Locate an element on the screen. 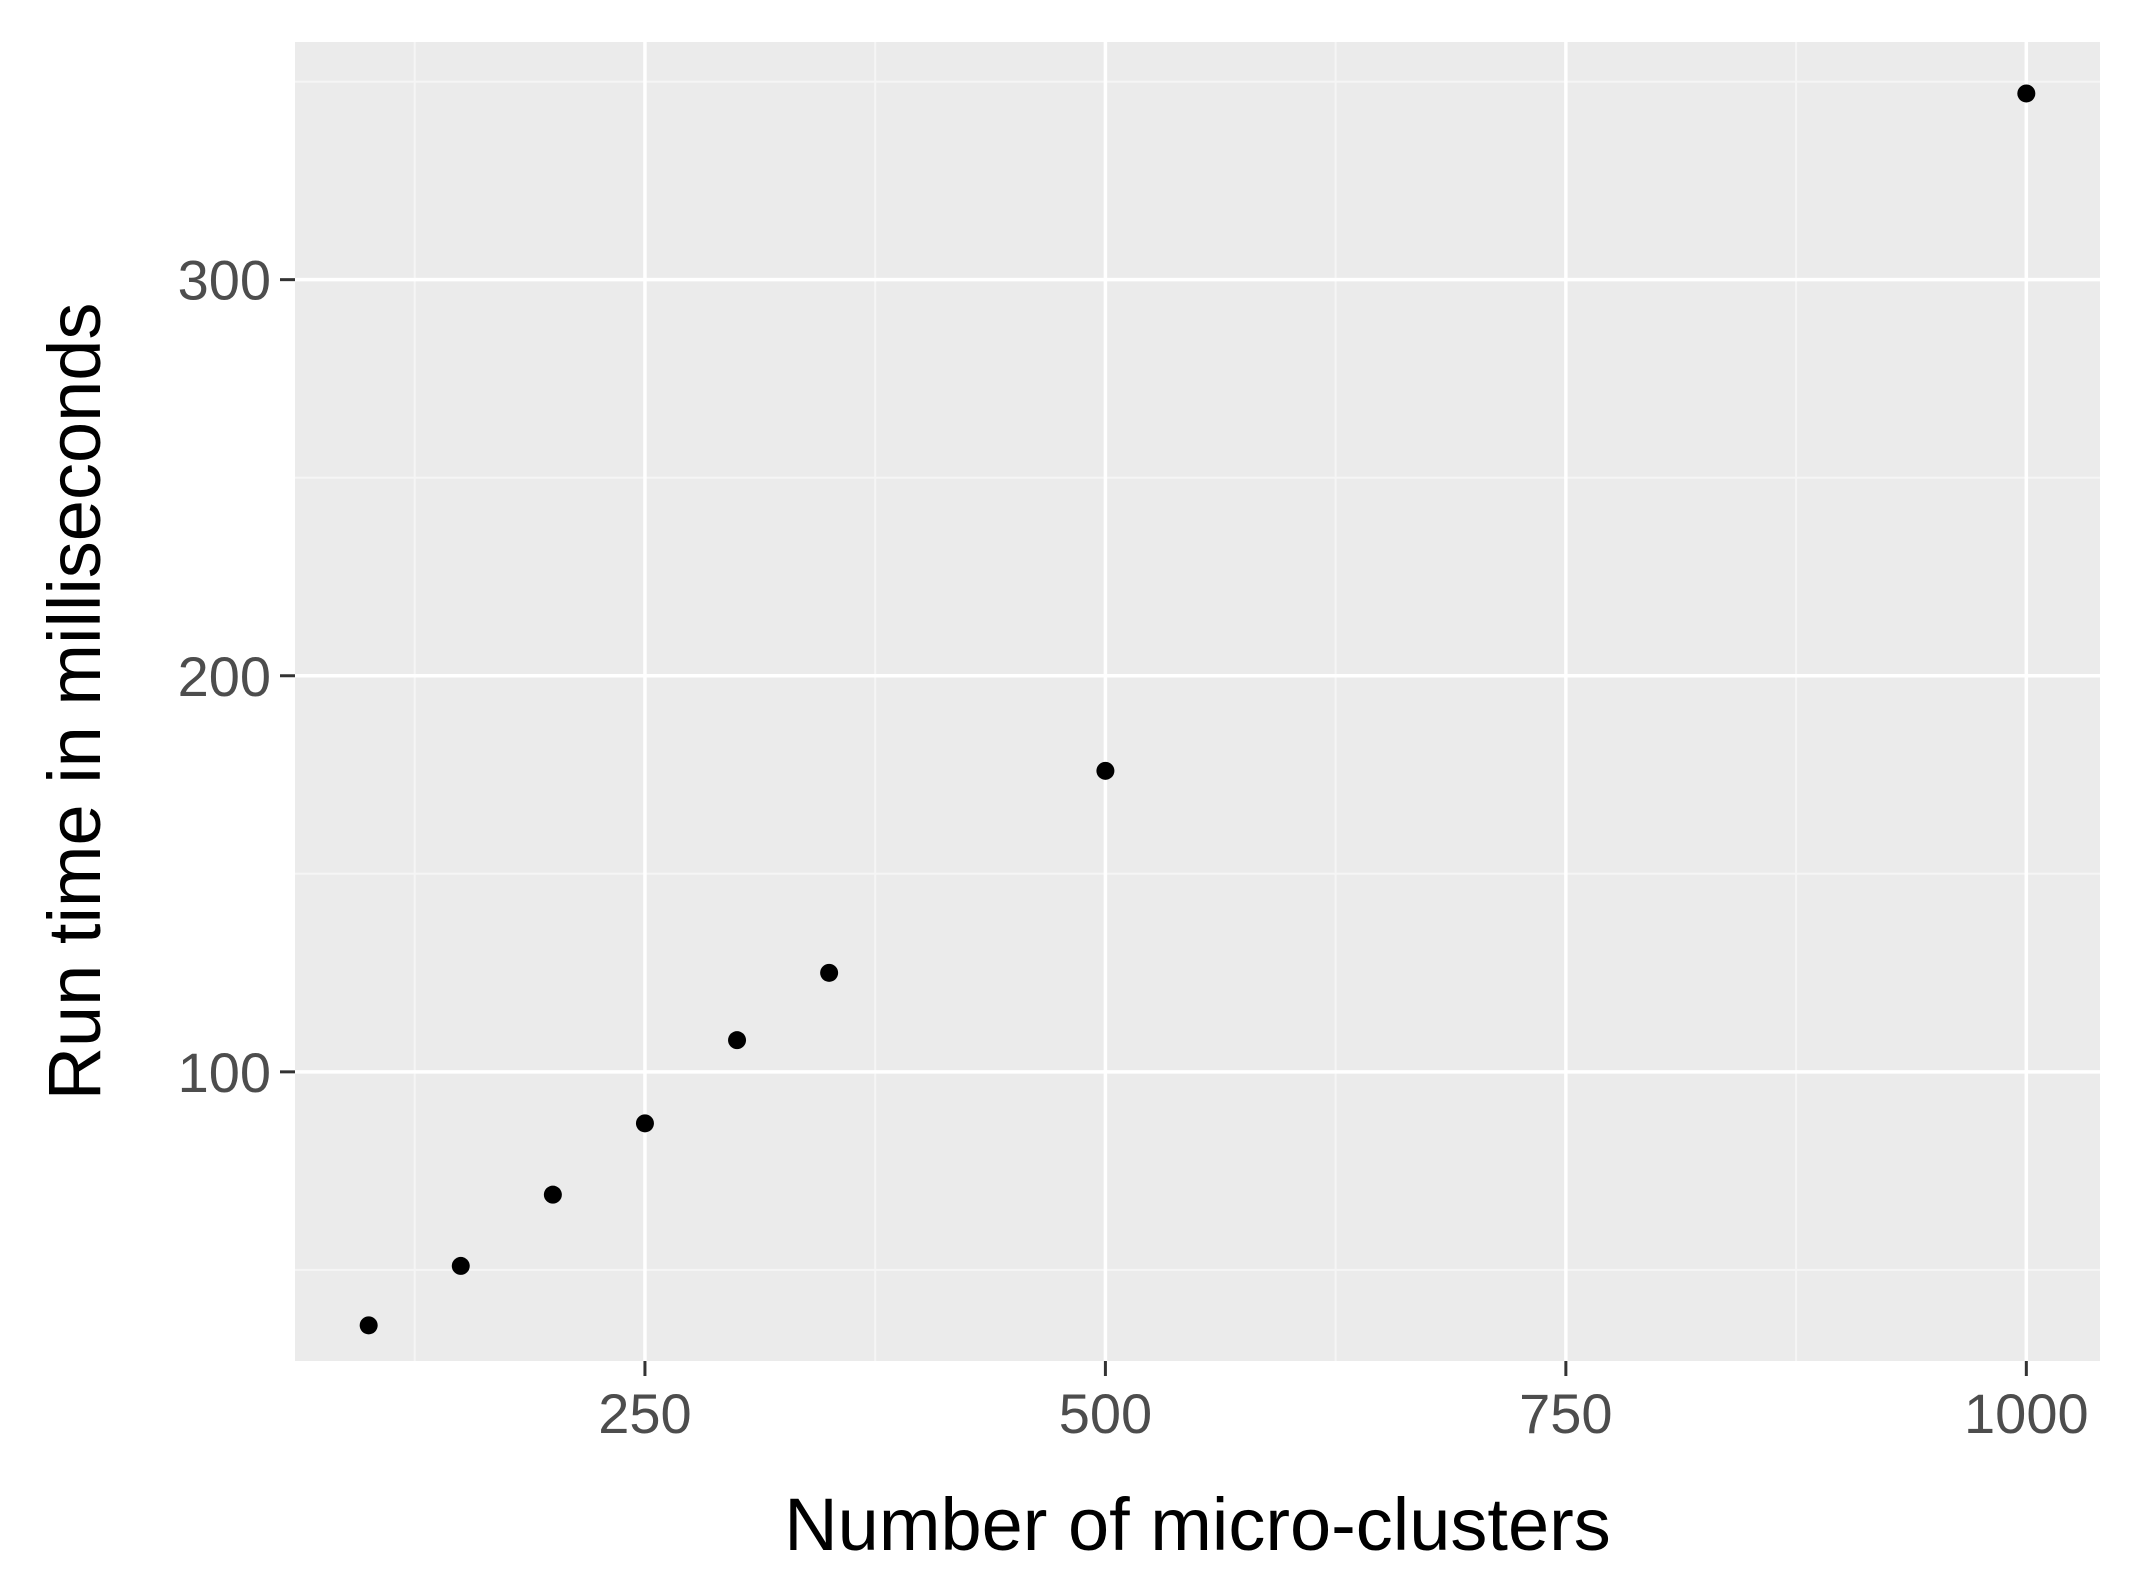  x-axis-title: Number of micro-clusters is located at coordinates (1197, 1524).